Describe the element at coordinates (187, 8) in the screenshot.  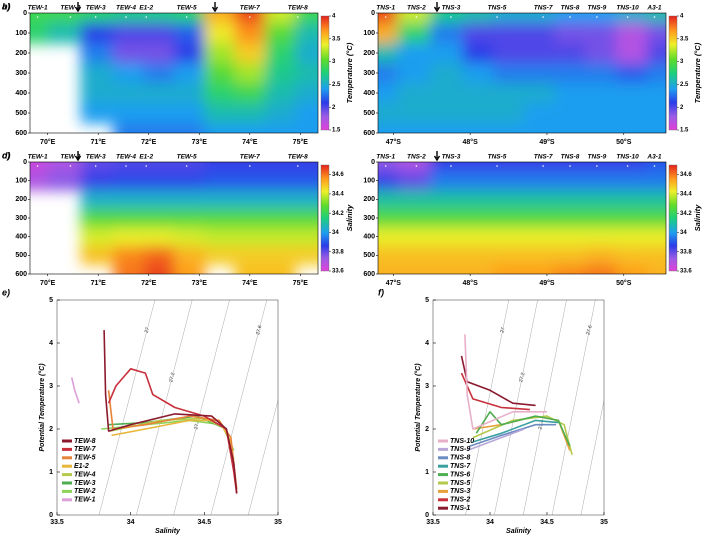
I see `station-label: TEW-5` at that location.